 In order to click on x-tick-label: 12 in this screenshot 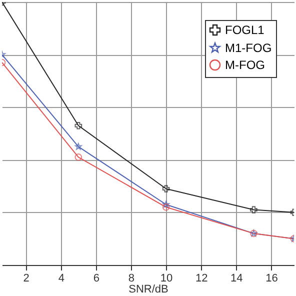, I will do `click(201, 278)`.